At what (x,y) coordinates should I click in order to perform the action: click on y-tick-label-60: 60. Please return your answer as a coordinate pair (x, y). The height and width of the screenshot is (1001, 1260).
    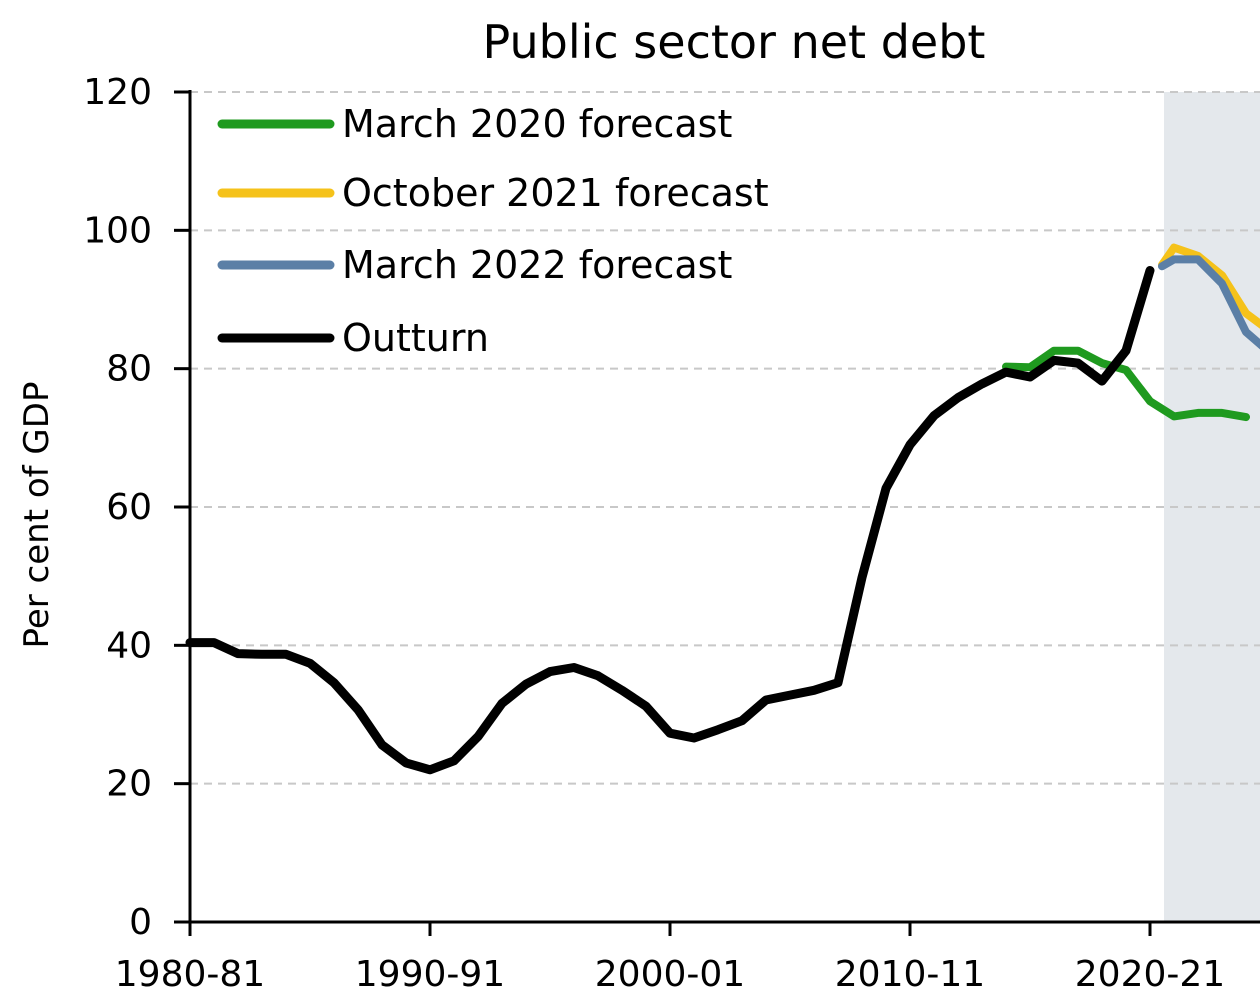
    Looking at the image, I should click on (129, 507).